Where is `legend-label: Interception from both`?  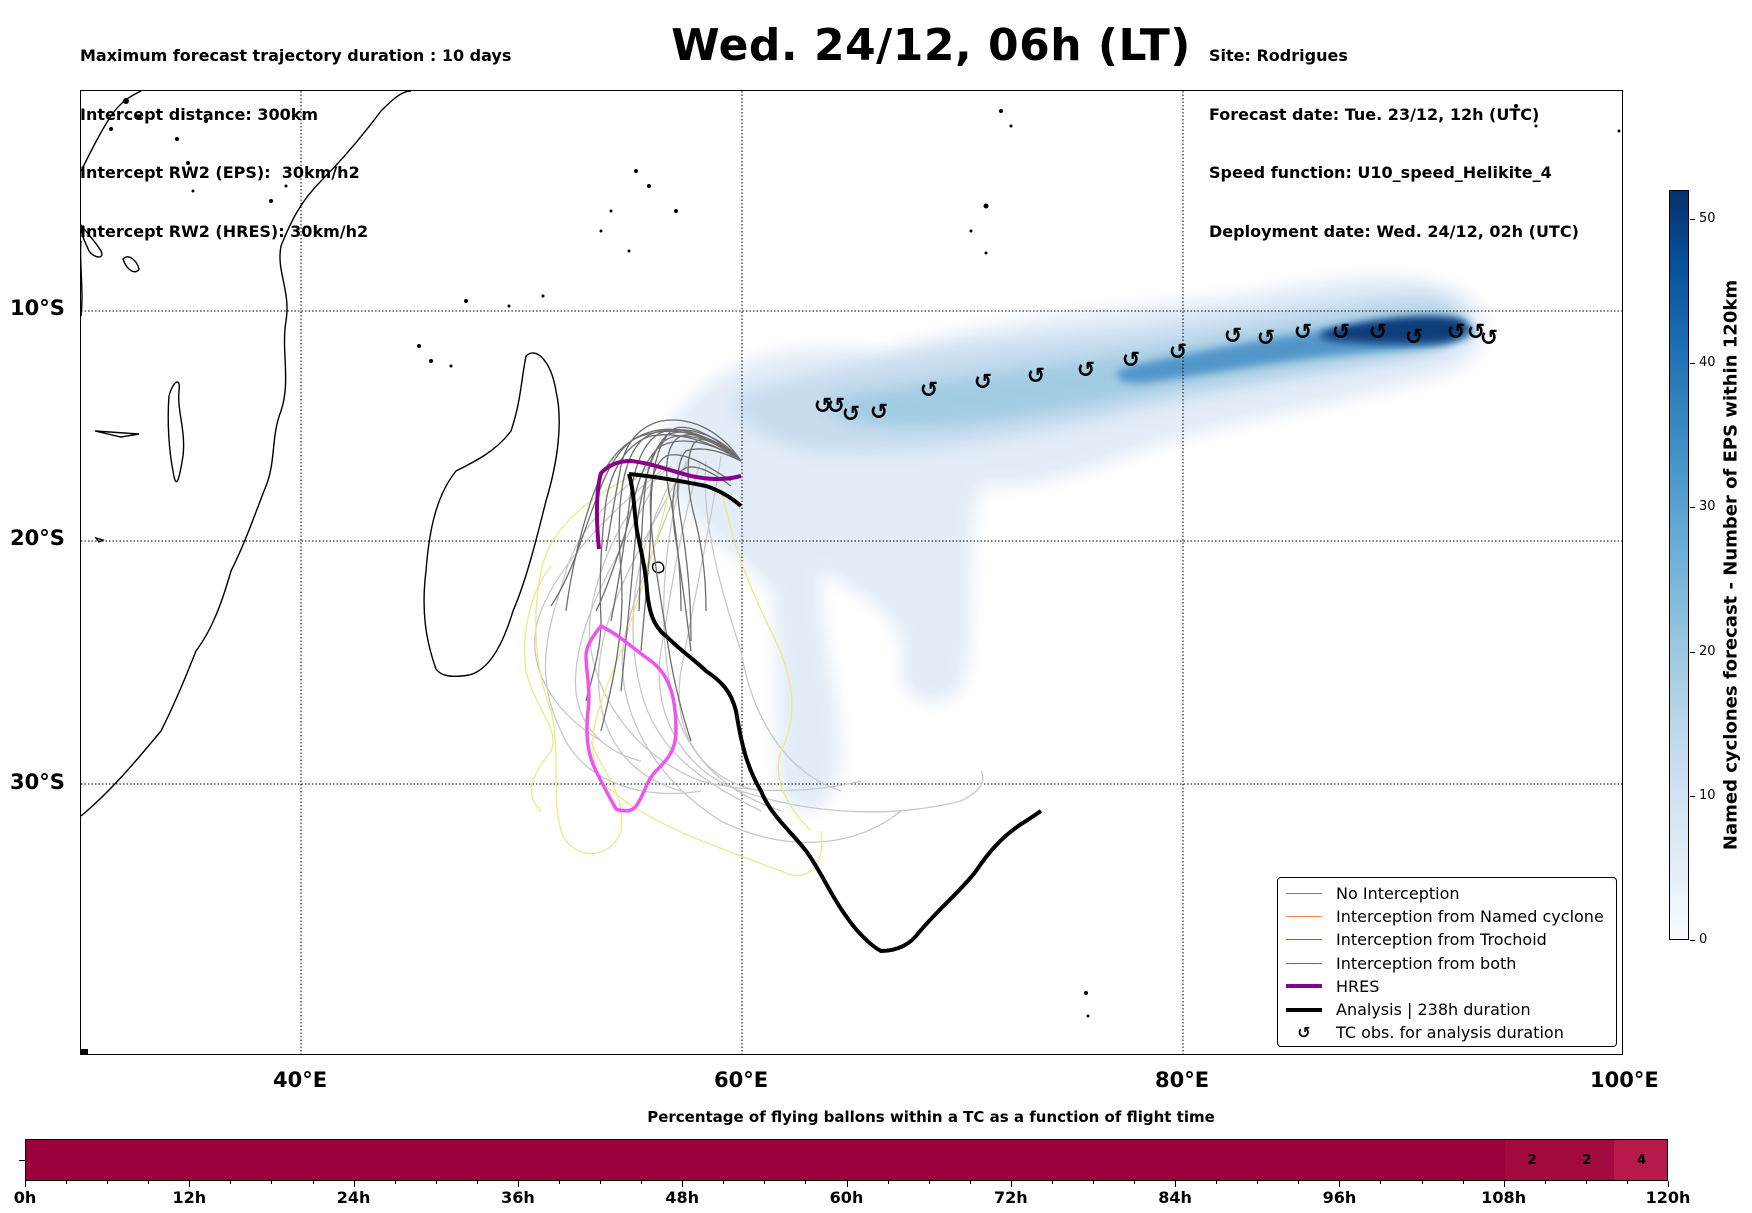
legend-label: Interception from both is located at coordinates (1426, 963).